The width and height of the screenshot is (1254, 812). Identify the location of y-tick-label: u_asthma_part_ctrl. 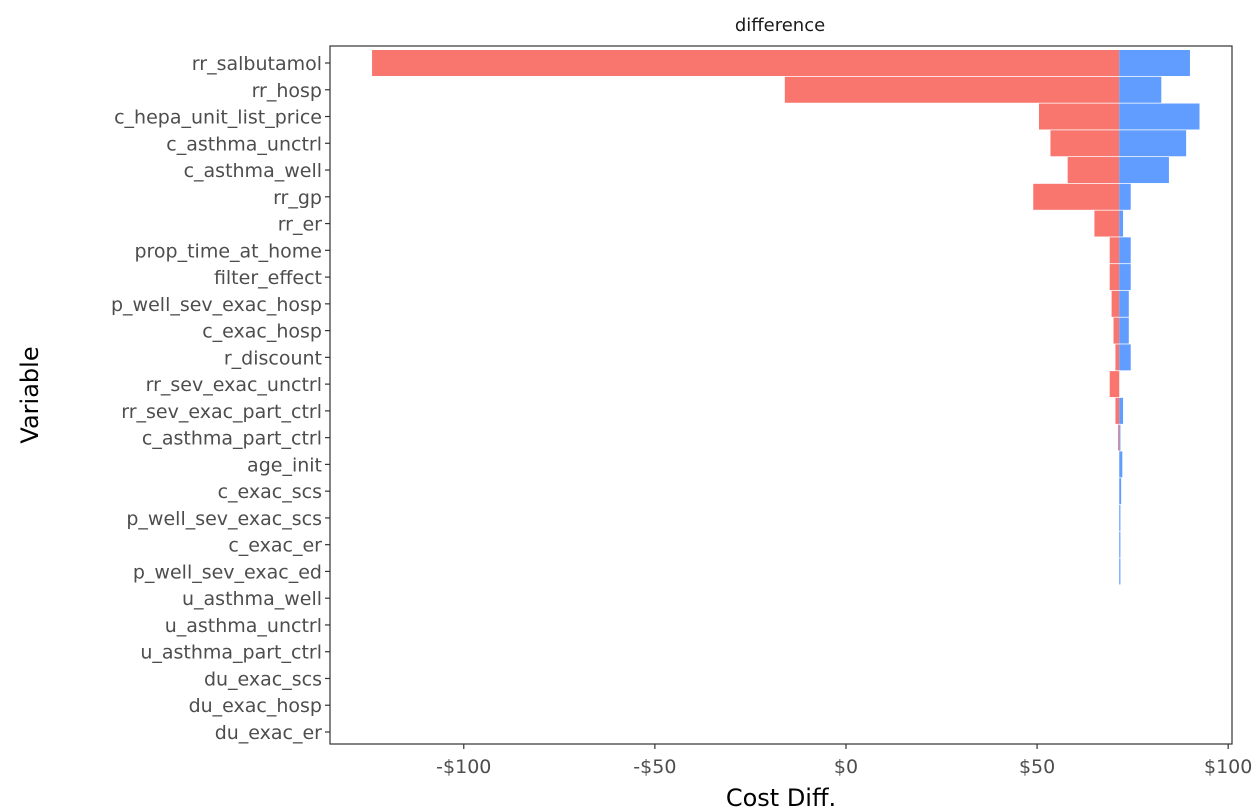
(231, 653).